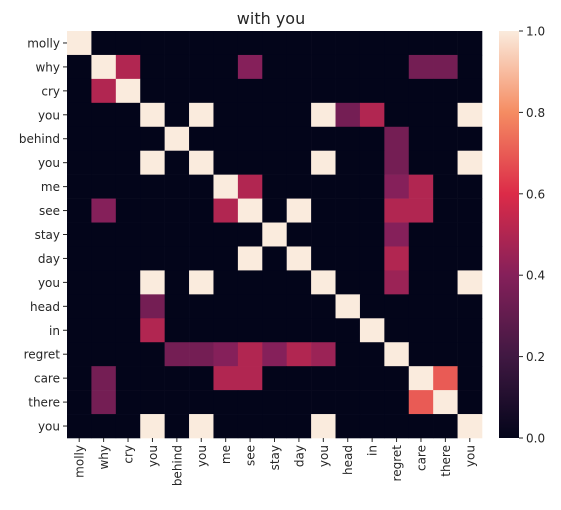 This screenshot has width=561, height=510. I want to click on x-tick-label: head, so click(348, 460).